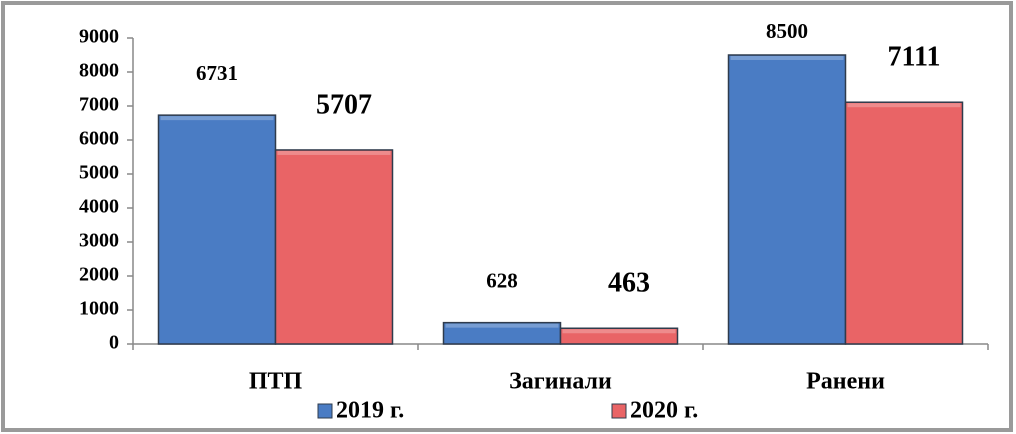  I want to click on y-tick-label: 2000, so click(99, 275).